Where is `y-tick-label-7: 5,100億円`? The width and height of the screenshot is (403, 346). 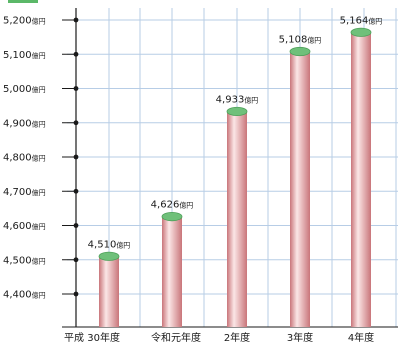
y-tick-label-7: 5,100億円 is located at coordinates (24, 55).